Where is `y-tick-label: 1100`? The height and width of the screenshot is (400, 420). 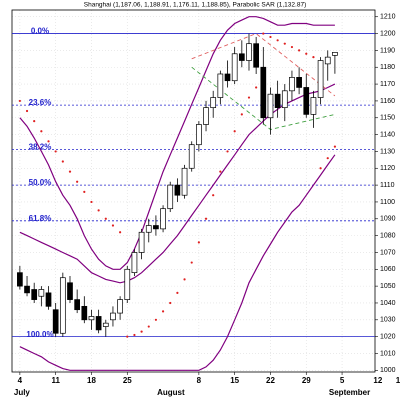
y-tick-label: 1100 is located at coordinates (387, 202).